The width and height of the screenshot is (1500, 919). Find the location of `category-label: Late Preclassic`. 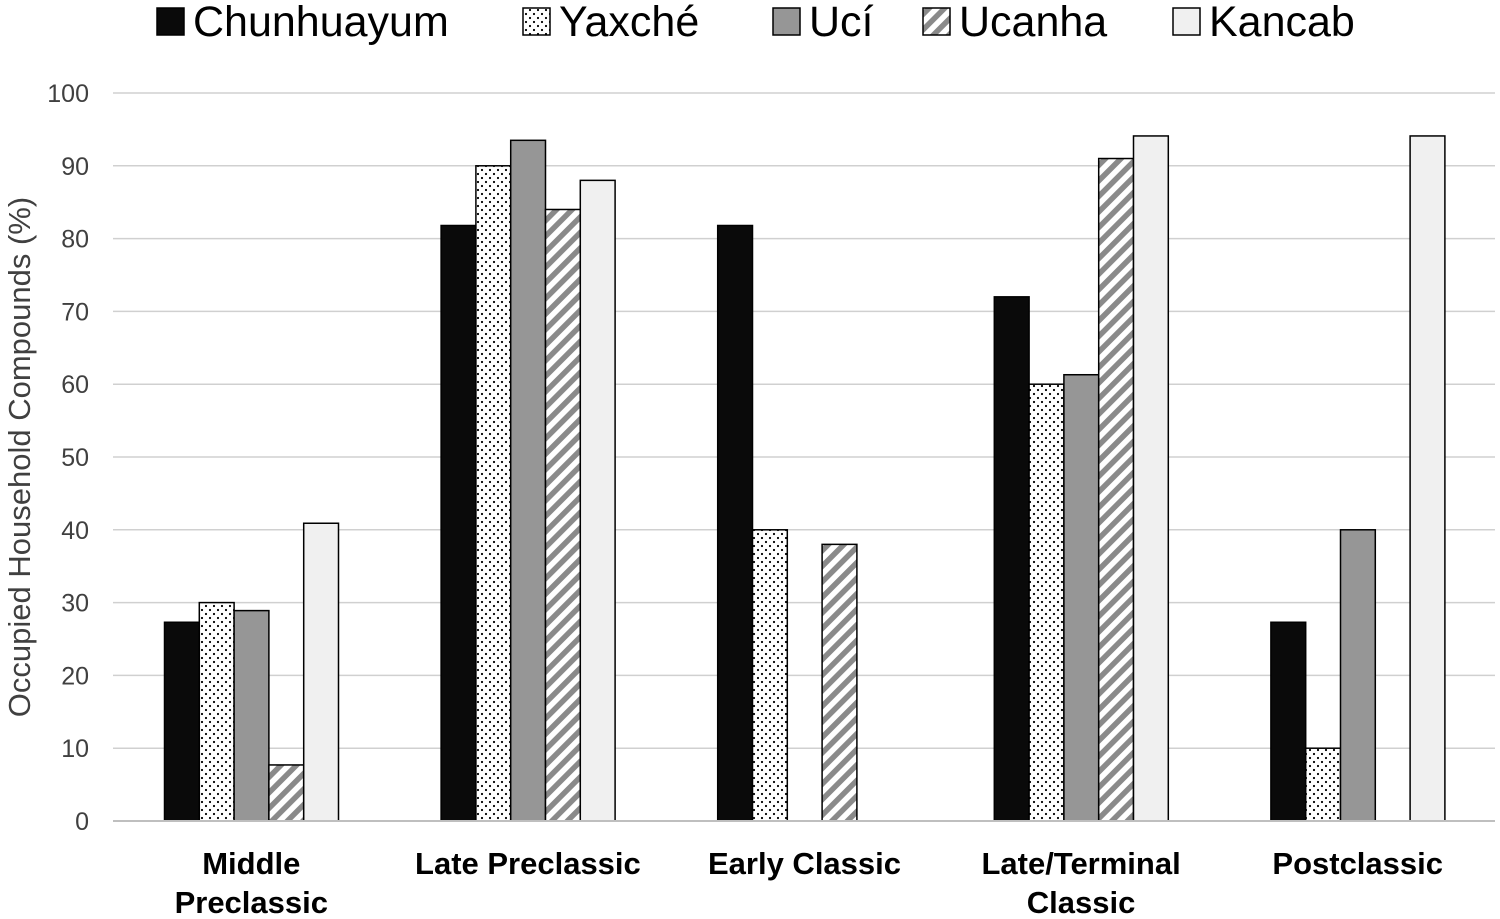

category-label: Late Preclassic is located at coordinates (528, 863).